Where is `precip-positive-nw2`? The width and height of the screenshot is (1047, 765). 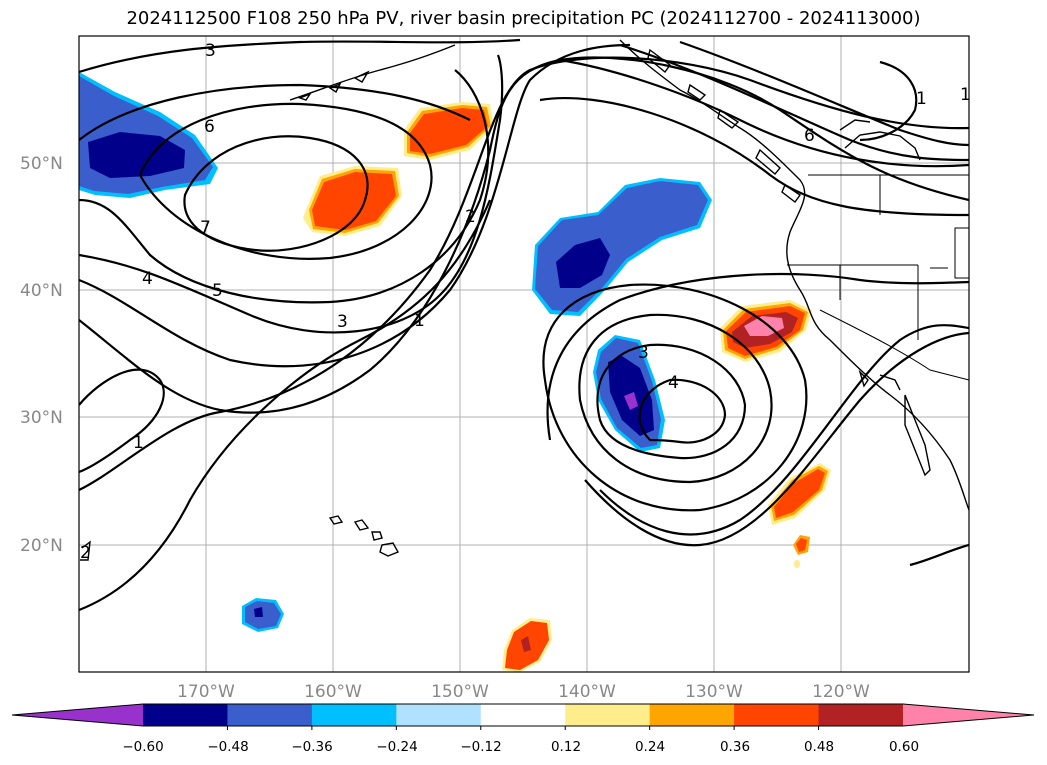 precip-positive-nw2 is located at coordinates (352, 201).